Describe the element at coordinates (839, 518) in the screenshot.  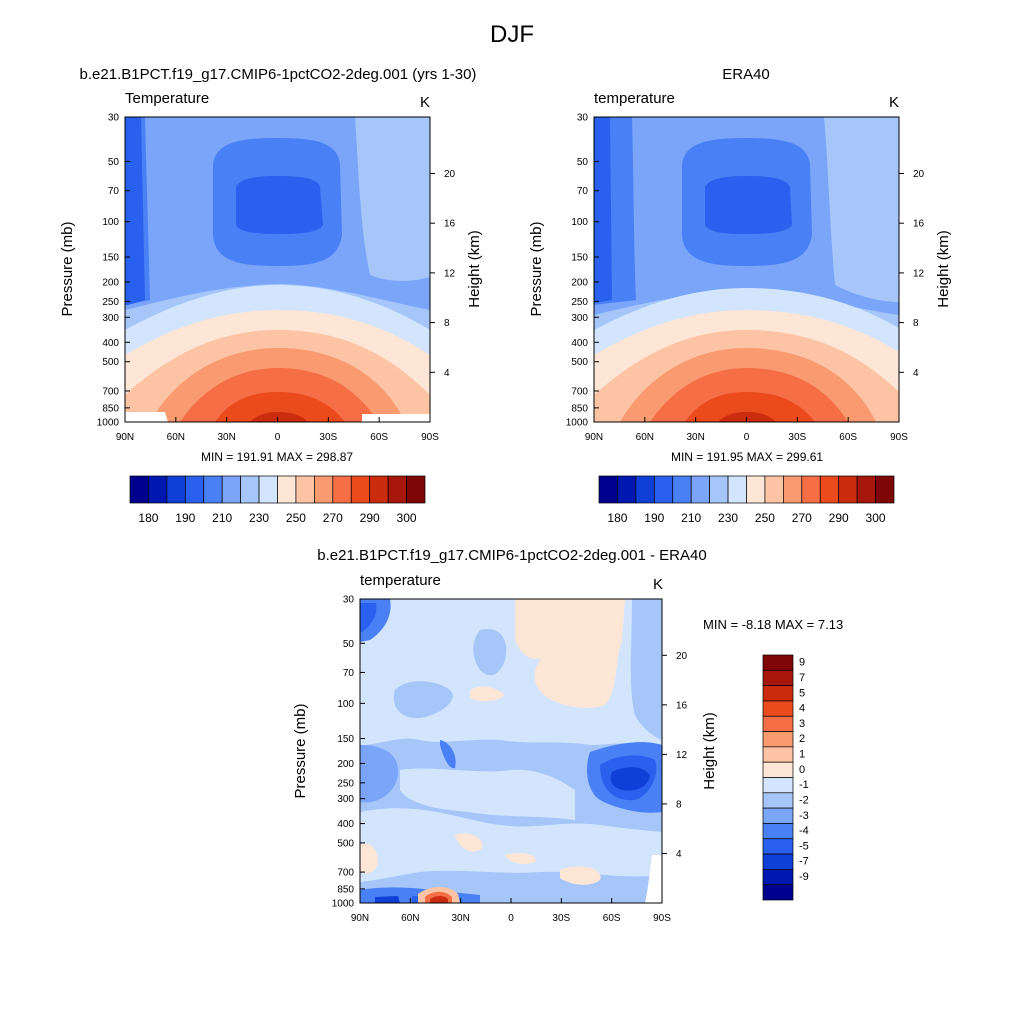
I see `colorbar-label: 290` at that location.